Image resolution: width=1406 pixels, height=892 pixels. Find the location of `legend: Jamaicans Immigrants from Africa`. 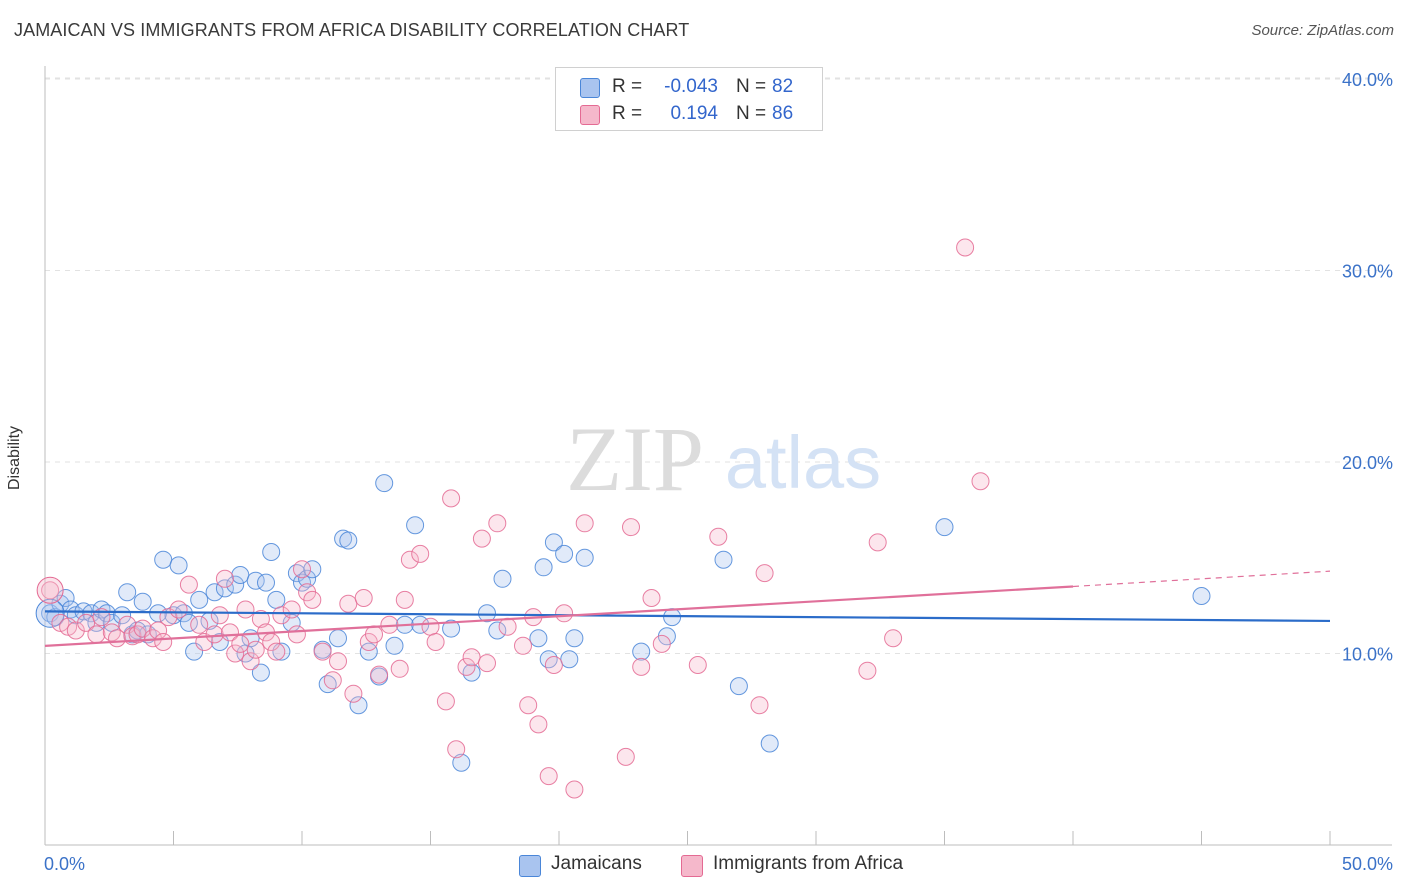

legend: Jamaicans Immigrants from Africa is located at coordinates (703, 865).